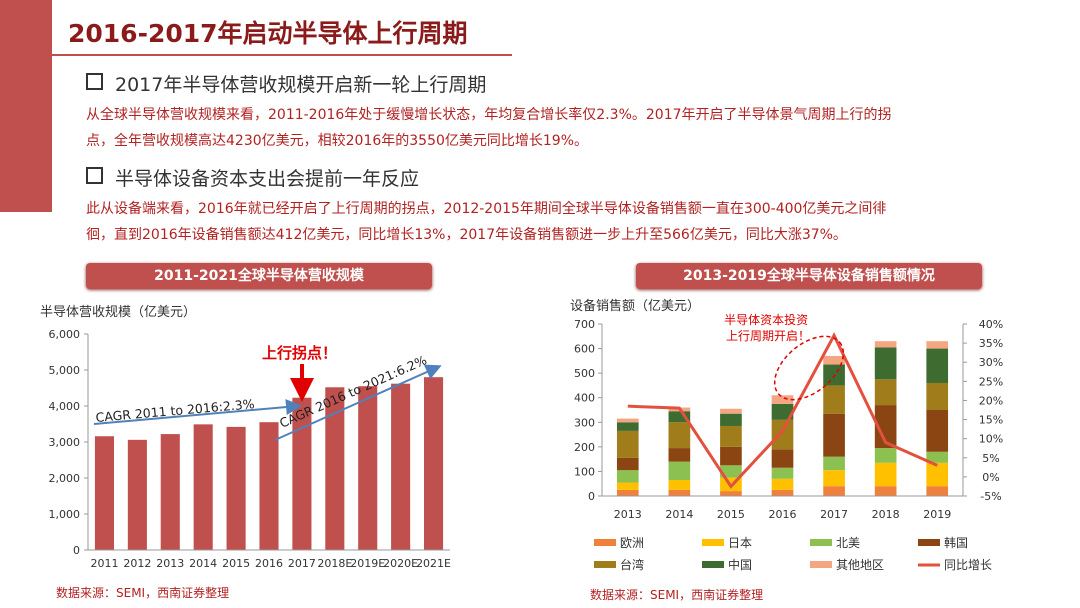 The height and width of the screenshot is (608, 1080). What do you see at coordinates (286, 83) in the screenshot?
I see `section-heading-1: 2017年半导体营收规模开启新一轮上行周期` at bounding box center [286, 83].